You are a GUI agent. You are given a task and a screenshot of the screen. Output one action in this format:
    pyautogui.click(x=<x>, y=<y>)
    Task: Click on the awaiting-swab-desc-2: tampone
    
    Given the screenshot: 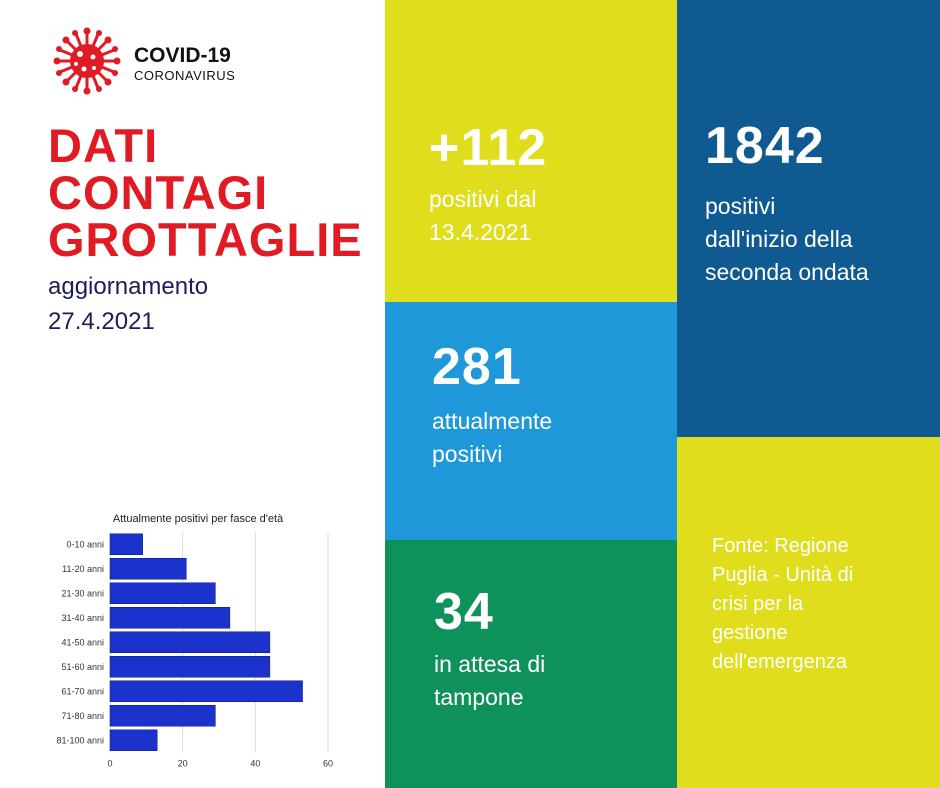 What is the action you would take?
    pyautogui.click(x=479, y=697)
    